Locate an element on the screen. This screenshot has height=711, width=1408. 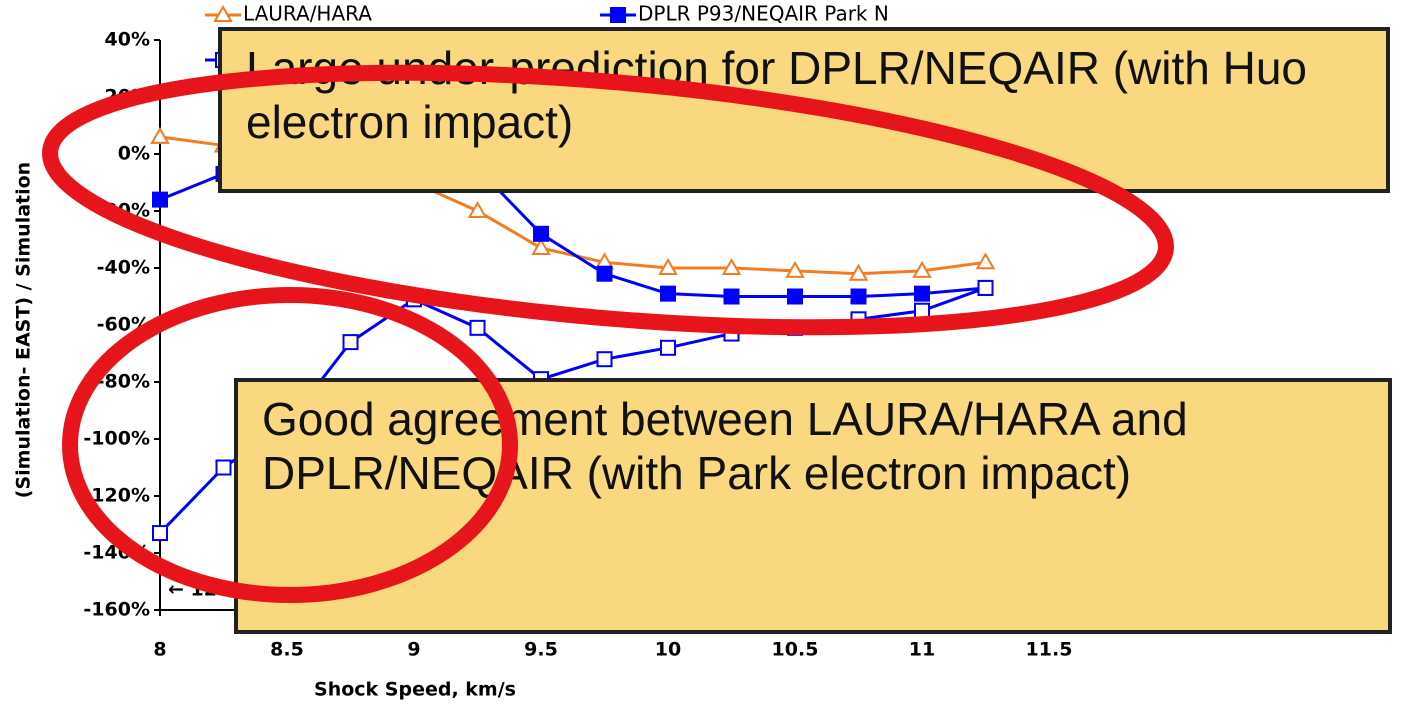
x-tick-label: 8 is located at coordinates (159, 650).